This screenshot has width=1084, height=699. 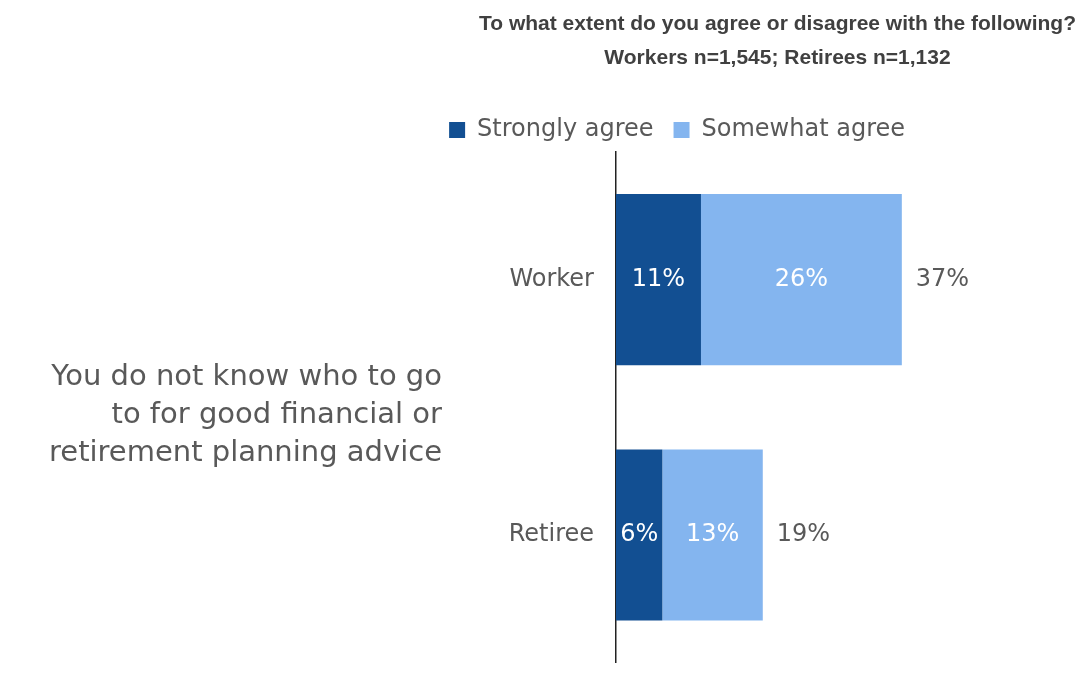 What do you see at coordinates (565, 128) in the screenshot?
I see `legend-label: Strongly agree` at bounding box center [565, 128].